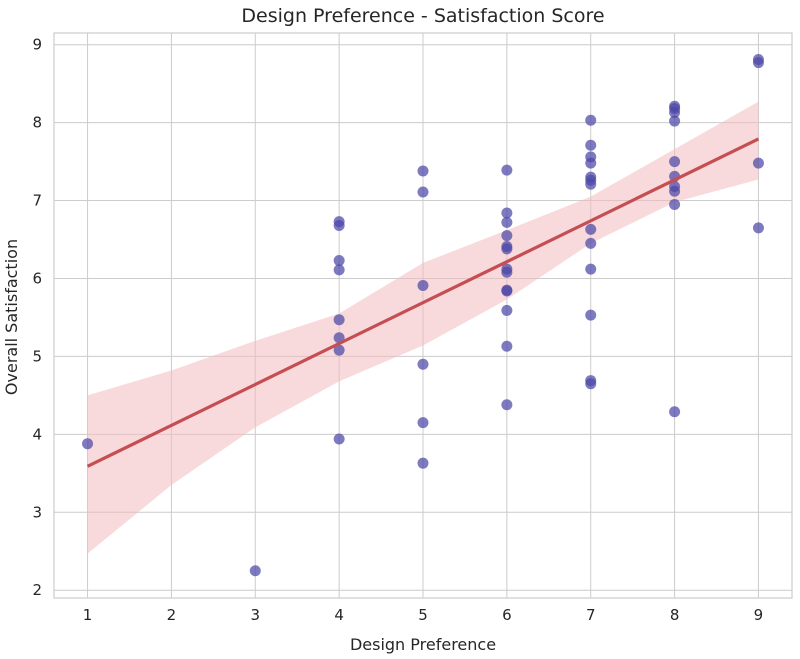 Image resolution: width=800 pixels, height=659 pixels. Describe the element at coordinates (255, 615) in the screenshot. I see `x-tick-label: 3` at that location.